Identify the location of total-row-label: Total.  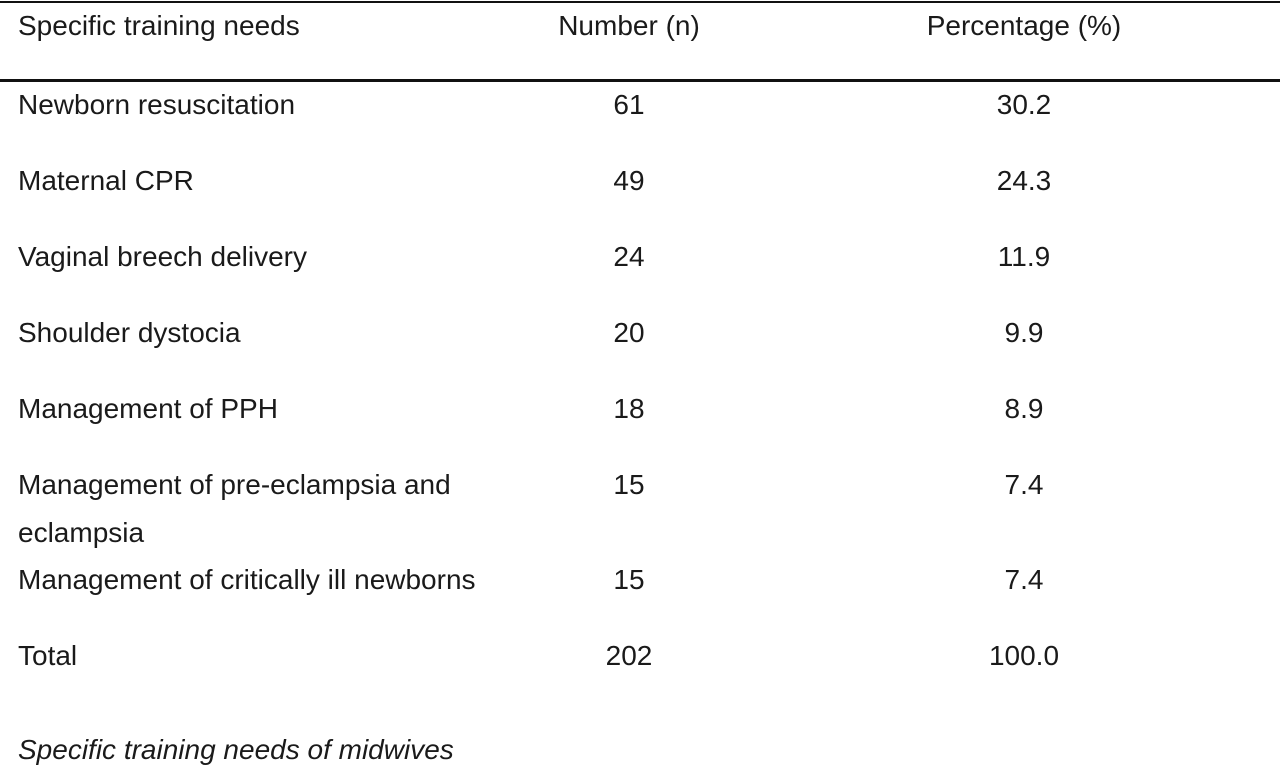
(48, 655).